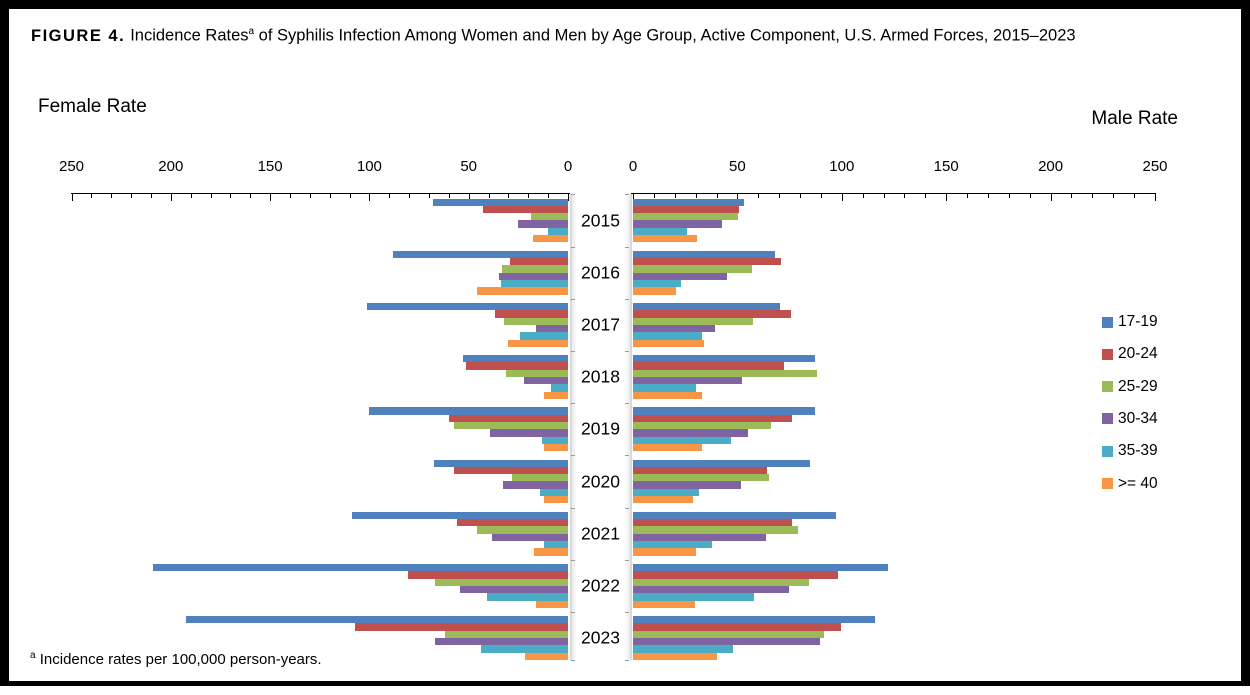 The image size is (1250, 695). I want to click on male-plot-left-border, so click(631, 426).